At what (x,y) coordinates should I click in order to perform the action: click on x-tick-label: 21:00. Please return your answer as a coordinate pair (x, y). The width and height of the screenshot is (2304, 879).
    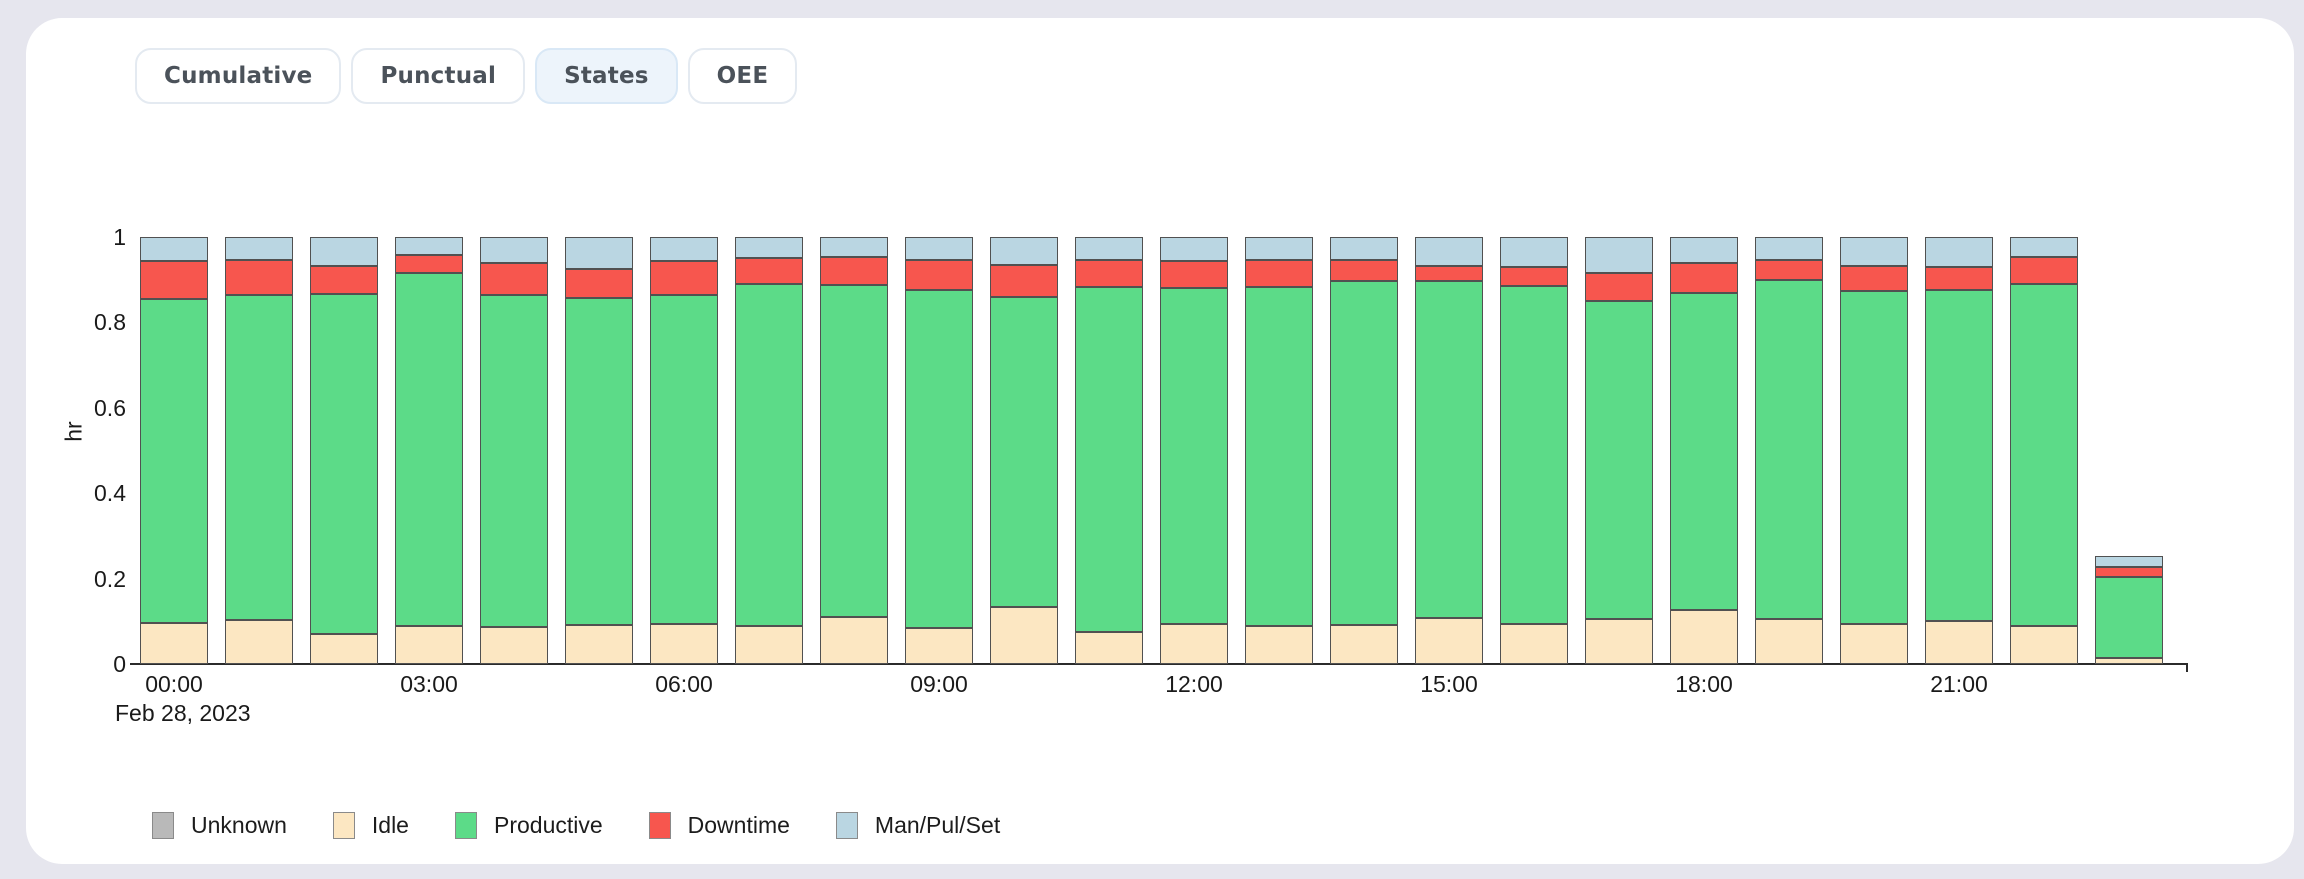
    Looking at the image, I should click on (1959, 684).